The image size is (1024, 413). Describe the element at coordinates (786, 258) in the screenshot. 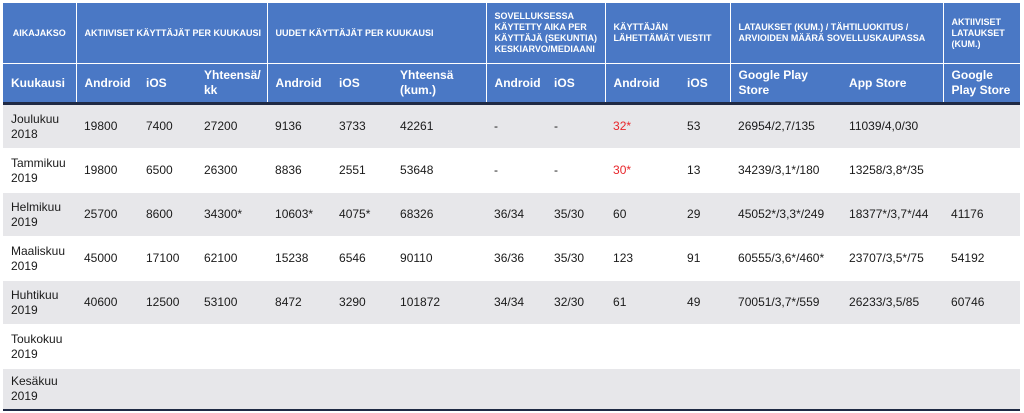

I see `table-cell: 60555/3,6*/460*` at that location.